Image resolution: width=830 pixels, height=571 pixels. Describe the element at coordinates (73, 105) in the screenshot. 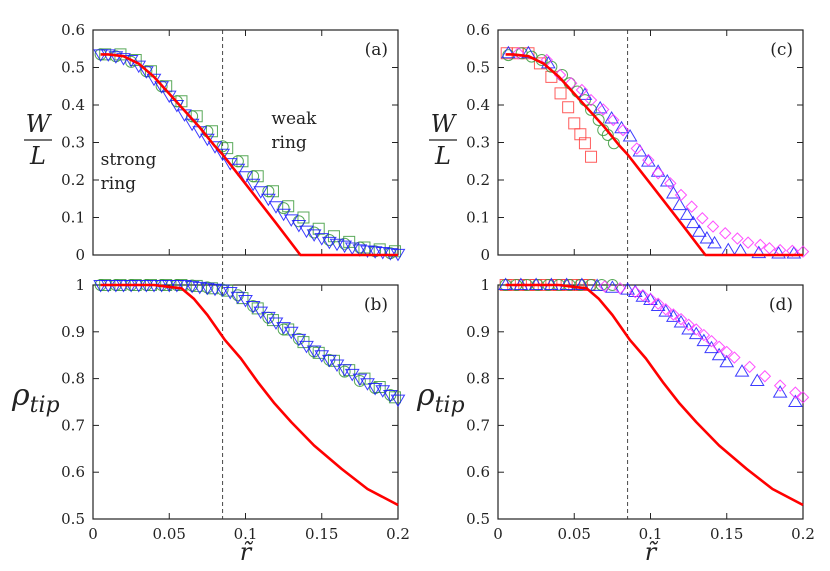

I see `y-tick-label: 0.4` at that location.